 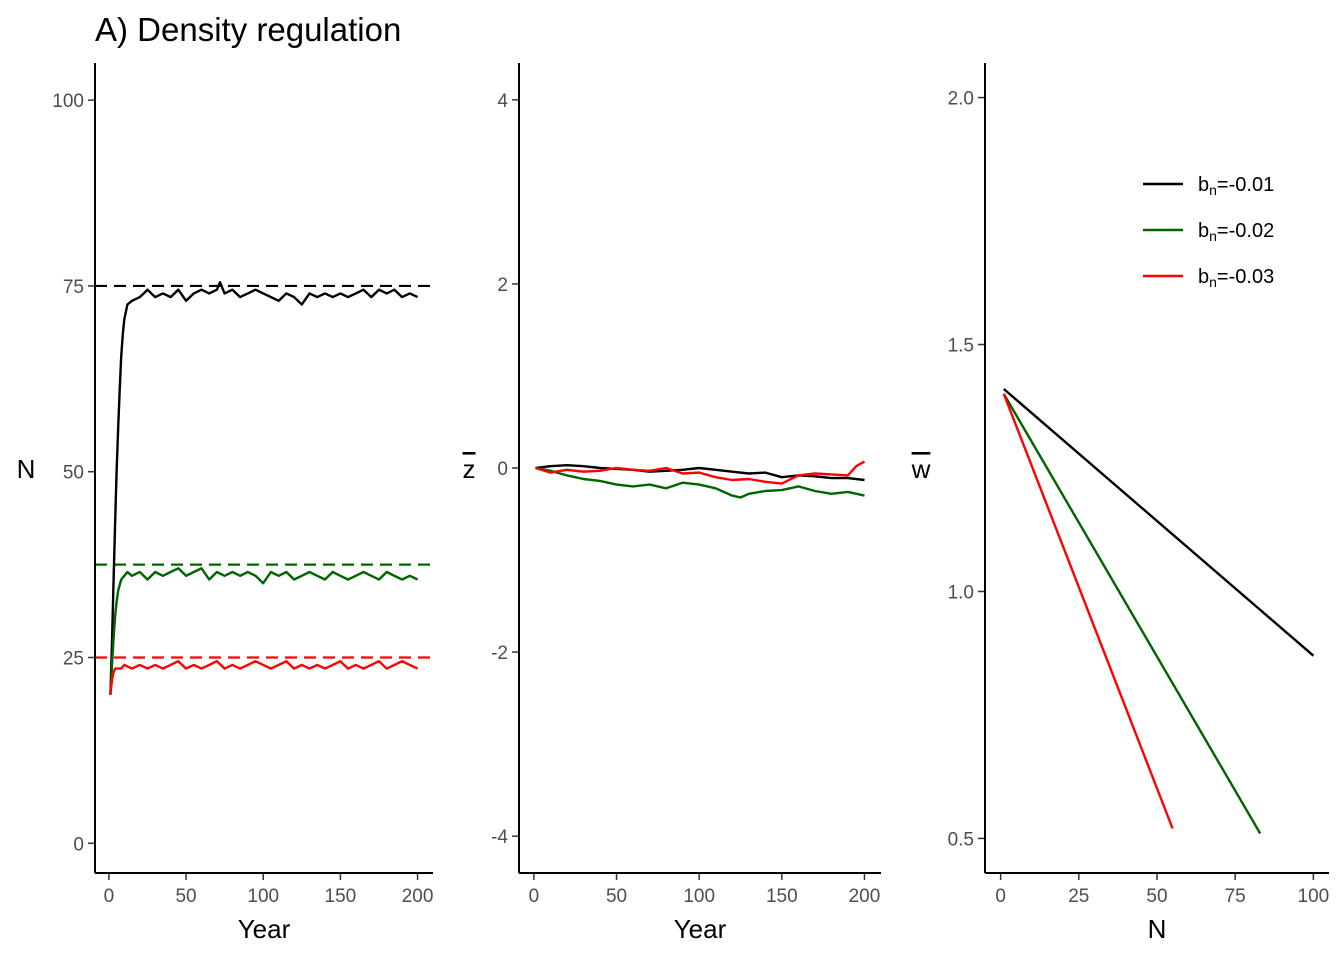 I want to click on x-tick-label: 75, so click(x=1235, y=896).